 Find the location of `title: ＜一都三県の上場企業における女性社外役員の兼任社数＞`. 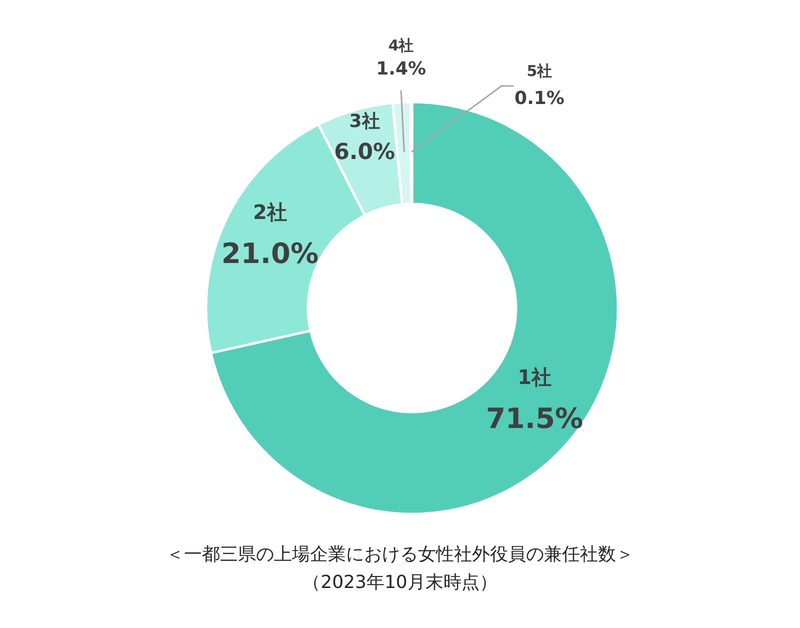

title: ＜一都三県の上場企業における女性社外役員の兼任社数＞ is located at coordinates (400, 554).